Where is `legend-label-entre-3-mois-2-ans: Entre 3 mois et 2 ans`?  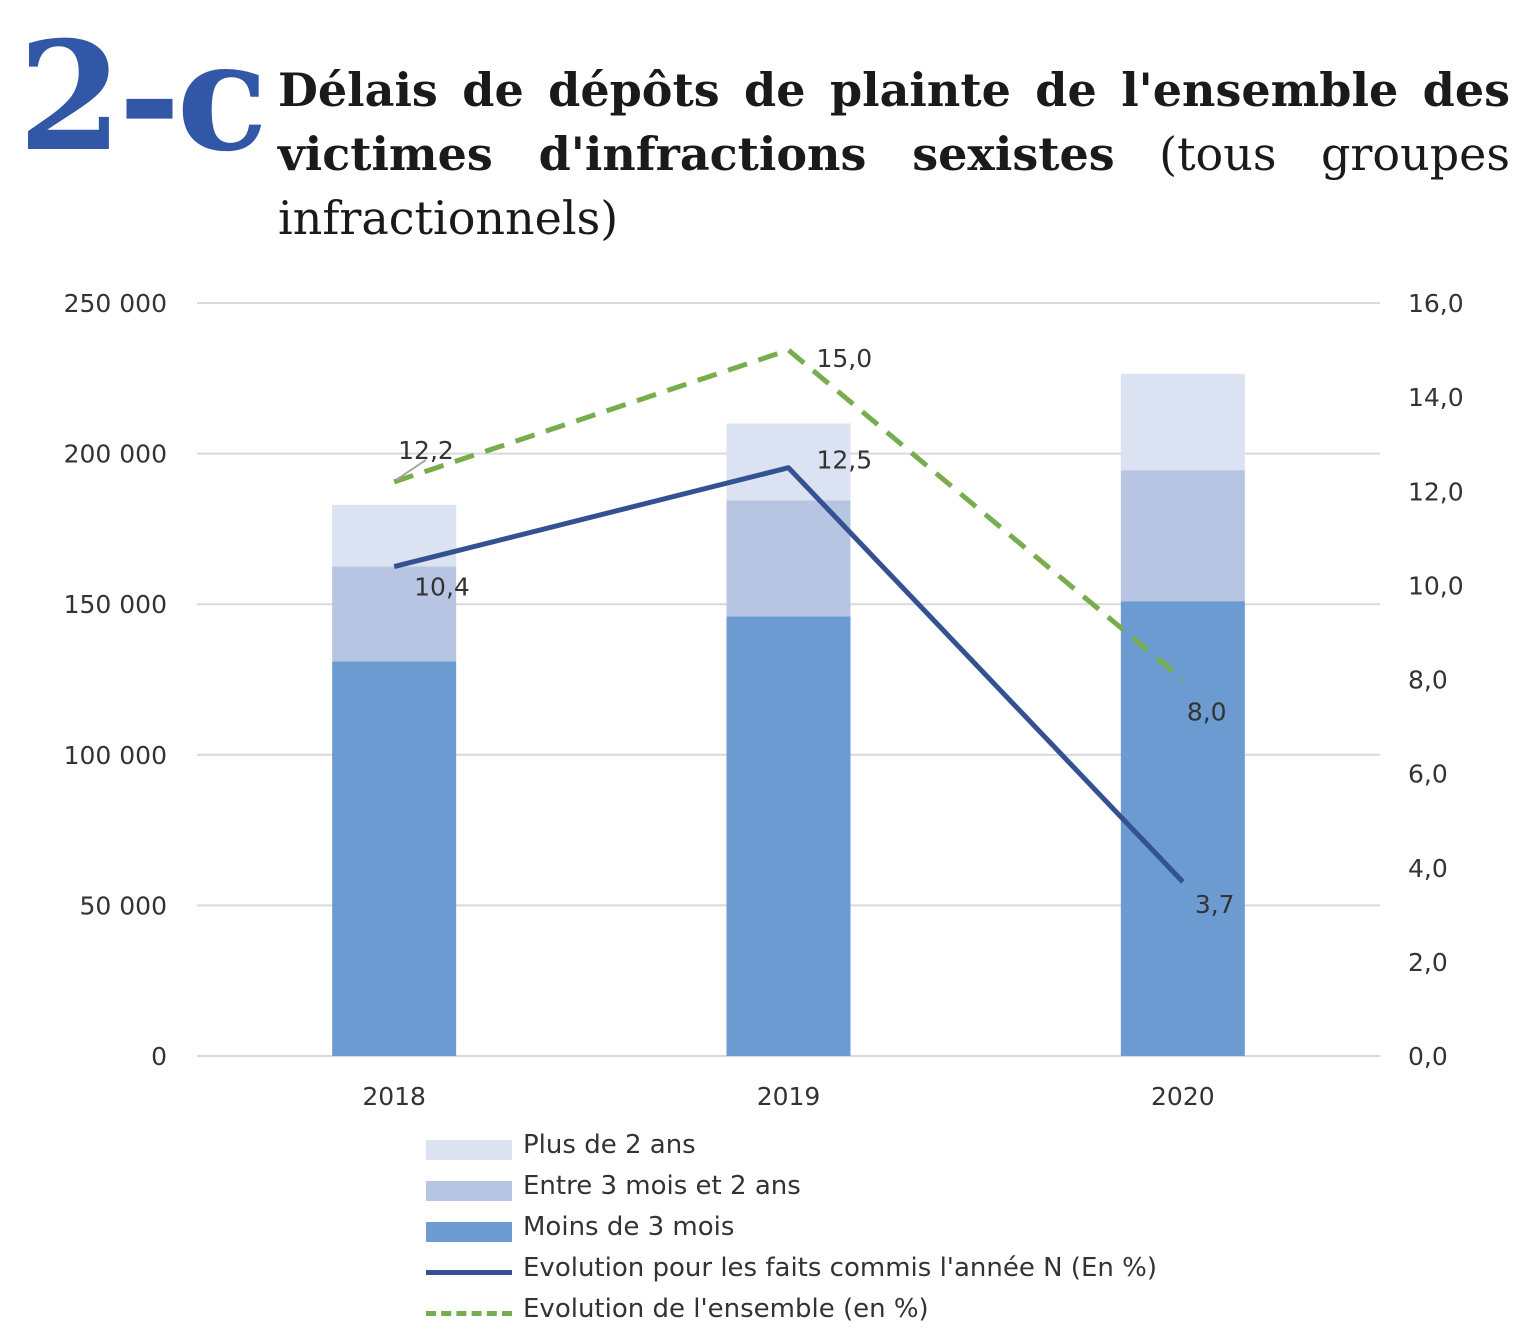 legend-label-entre-3-mois-2-ans: Entre 3 mois et 2 ans is located at coordinates (662, 1186).